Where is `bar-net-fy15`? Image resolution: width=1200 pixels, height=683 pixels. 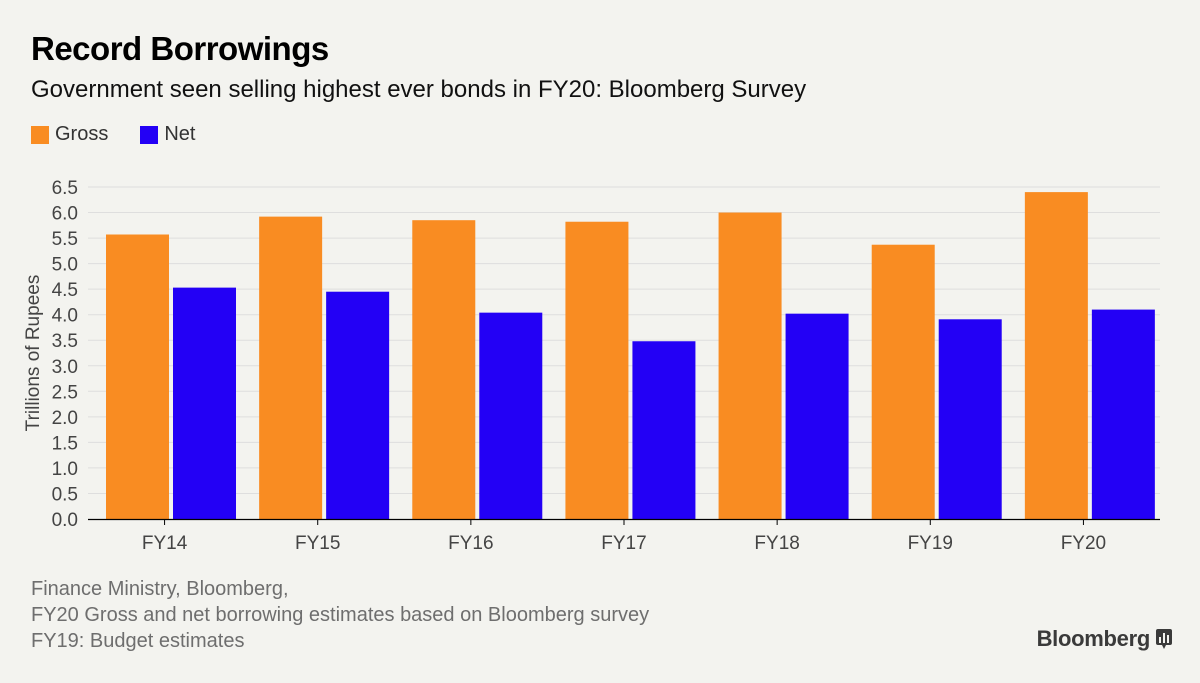 bar-net-fy15 is located at coordinates (358, 405).